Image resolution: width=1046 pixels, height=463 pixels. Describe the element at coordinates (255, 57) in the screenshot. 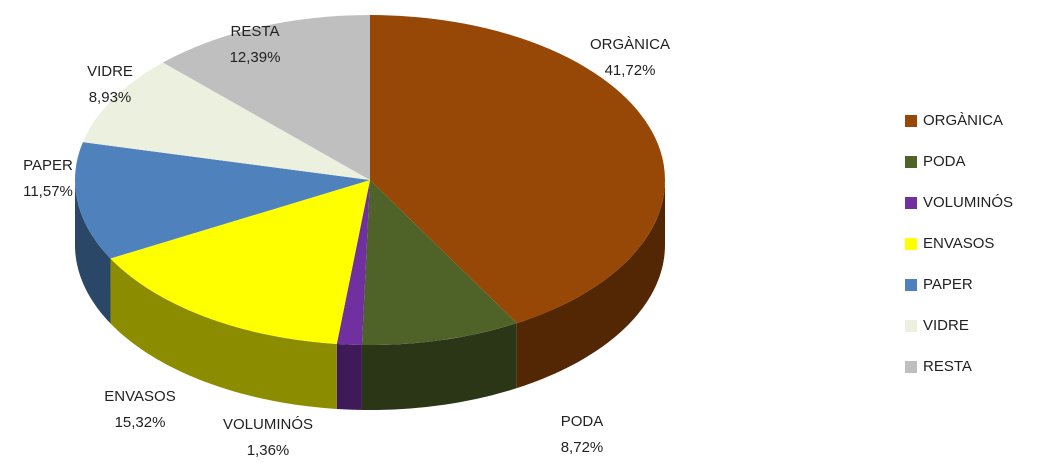

I see `data-label-value: 12,39%` at that location.